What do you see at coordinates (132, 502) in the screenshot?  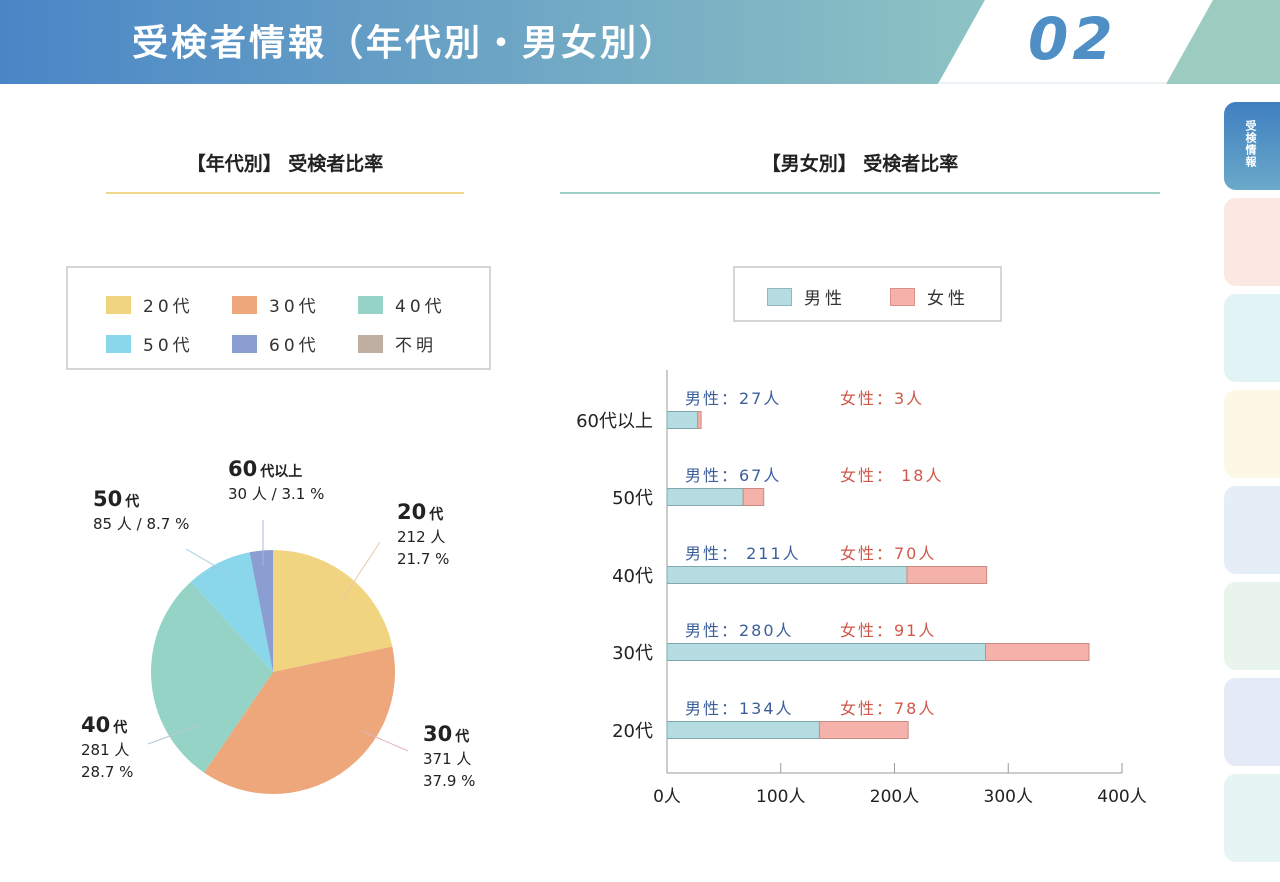 I see `pie-label-50s-suffix: 代` at bounding box center [132, 502].